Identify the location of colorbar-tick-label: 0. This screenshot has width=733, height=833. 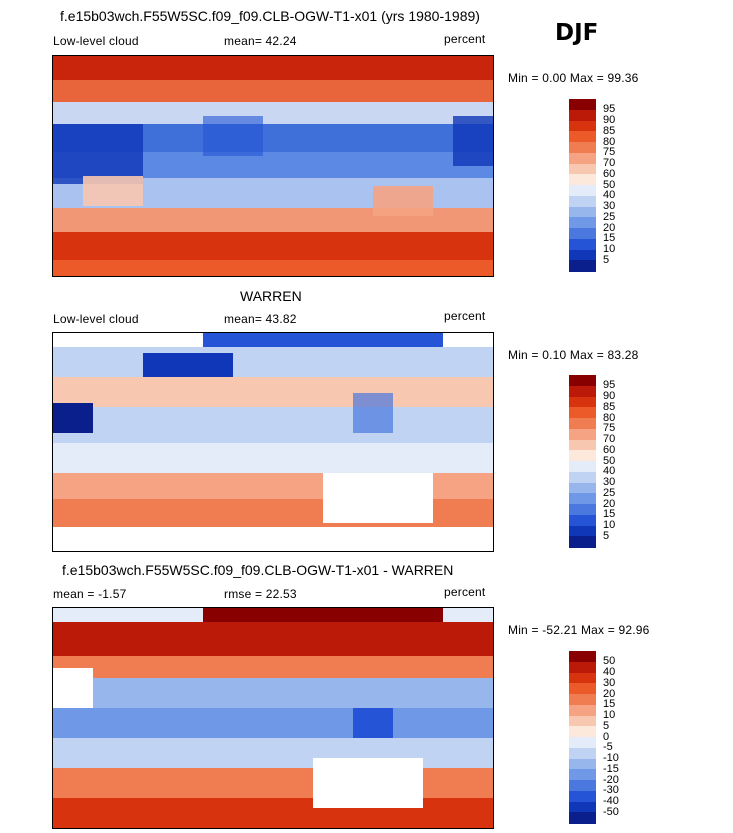
(606, 736).